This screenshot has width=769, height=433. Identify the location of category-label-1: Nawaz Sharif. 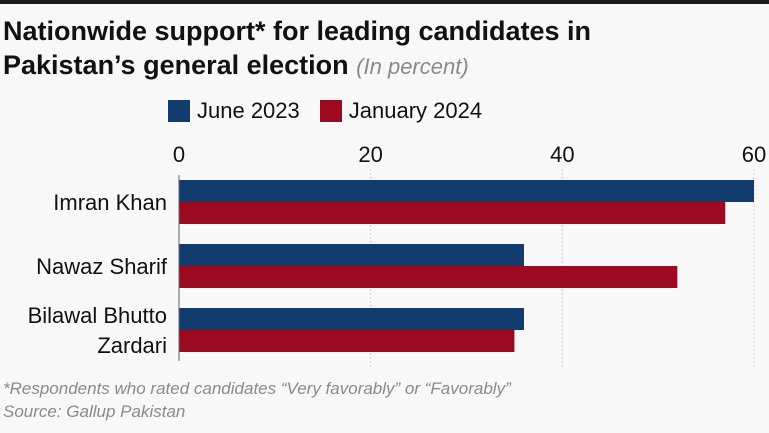
(102, 266).